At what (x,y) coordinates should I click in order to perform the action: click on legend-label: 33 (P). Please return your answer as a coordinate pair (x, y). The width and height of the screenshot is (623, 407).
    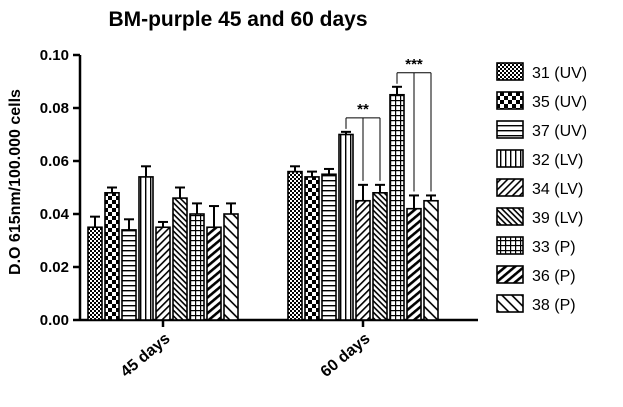
    Looking at the image, I should click on (554, 247).